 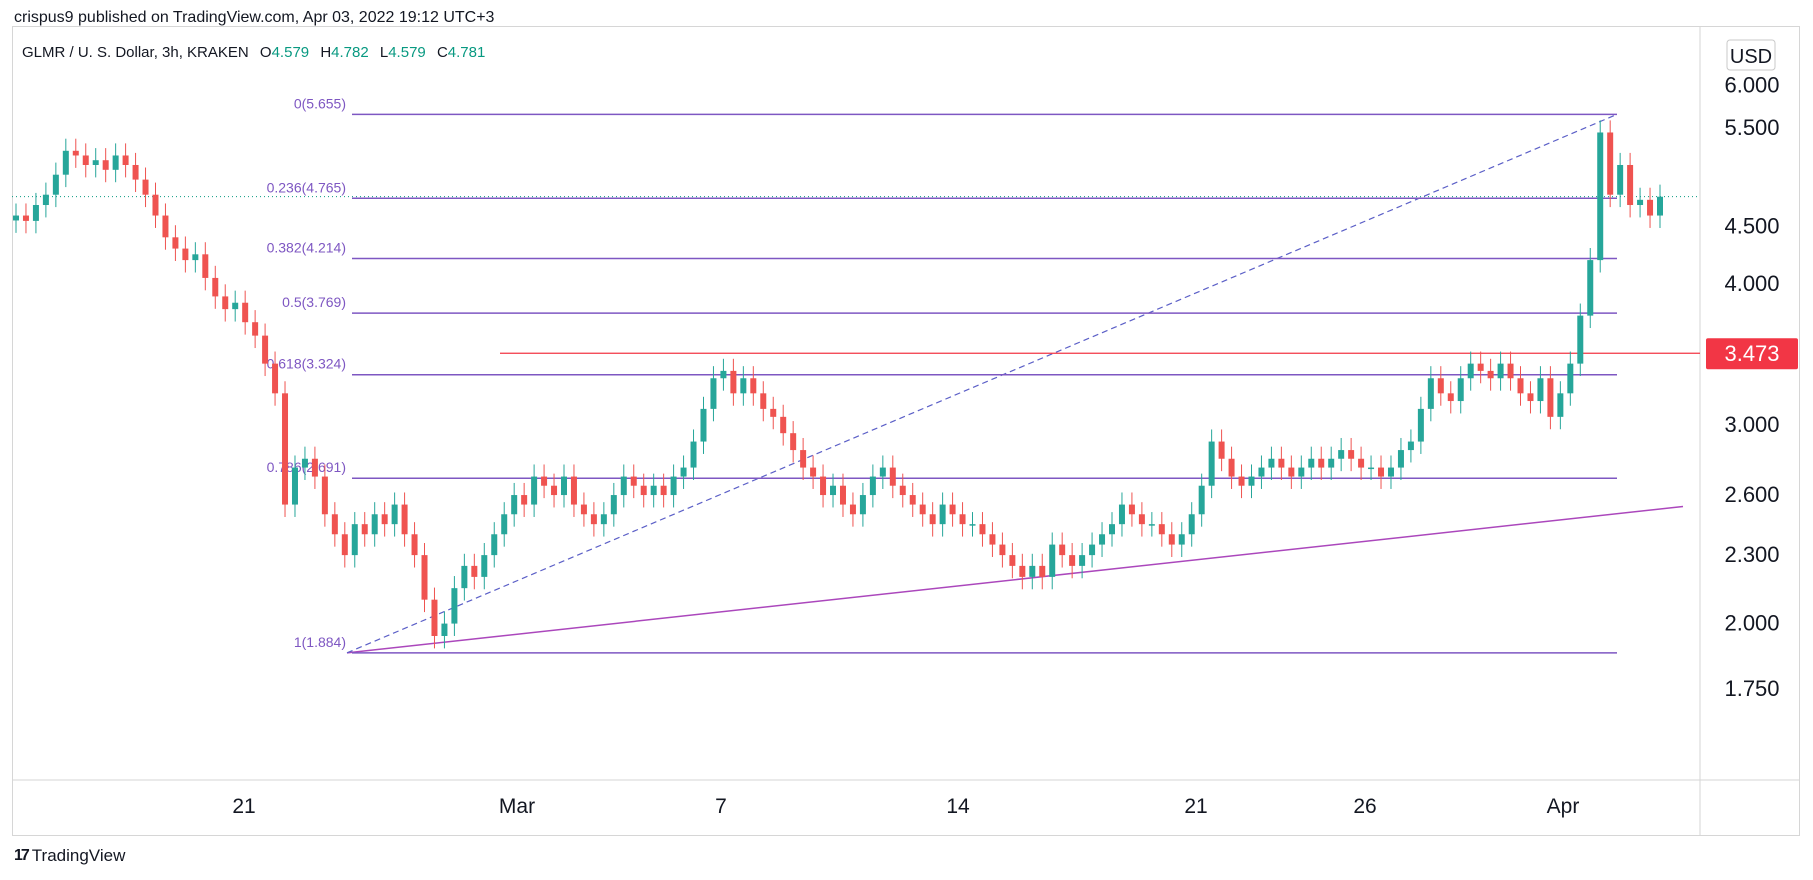 I want to click on tradingview-logo-icon: 17, so click(x=22, y=855).